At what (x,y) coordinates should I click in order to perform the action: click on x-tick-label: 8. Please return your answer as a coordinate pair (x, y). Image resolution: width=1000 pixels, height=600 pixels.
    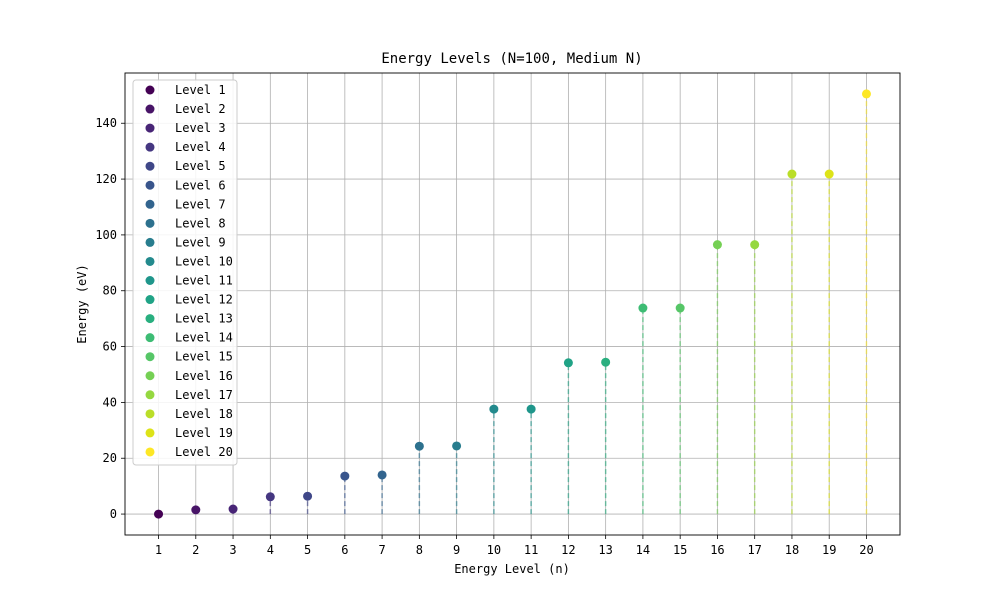
    Looking at the image, I should click on (419, 550).